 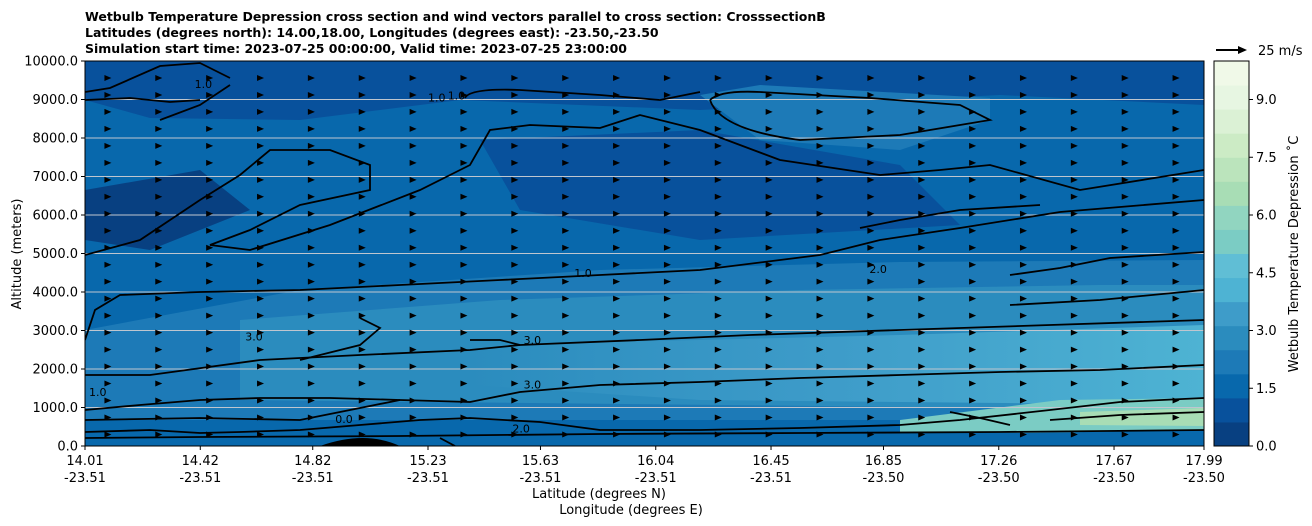 What do you see at coordinates (540, 461) in the screenshot?
I see `x-tick-label-lat: 15.63` at bounding box center [540, 461].